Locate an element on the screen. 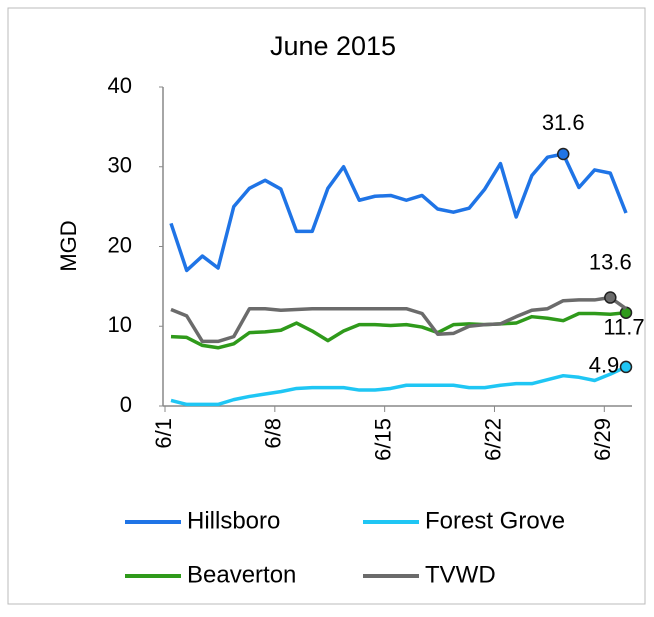 This screenshot has width=654, height=617. chart-title: June 2015 is located at coordinates (333, 46).